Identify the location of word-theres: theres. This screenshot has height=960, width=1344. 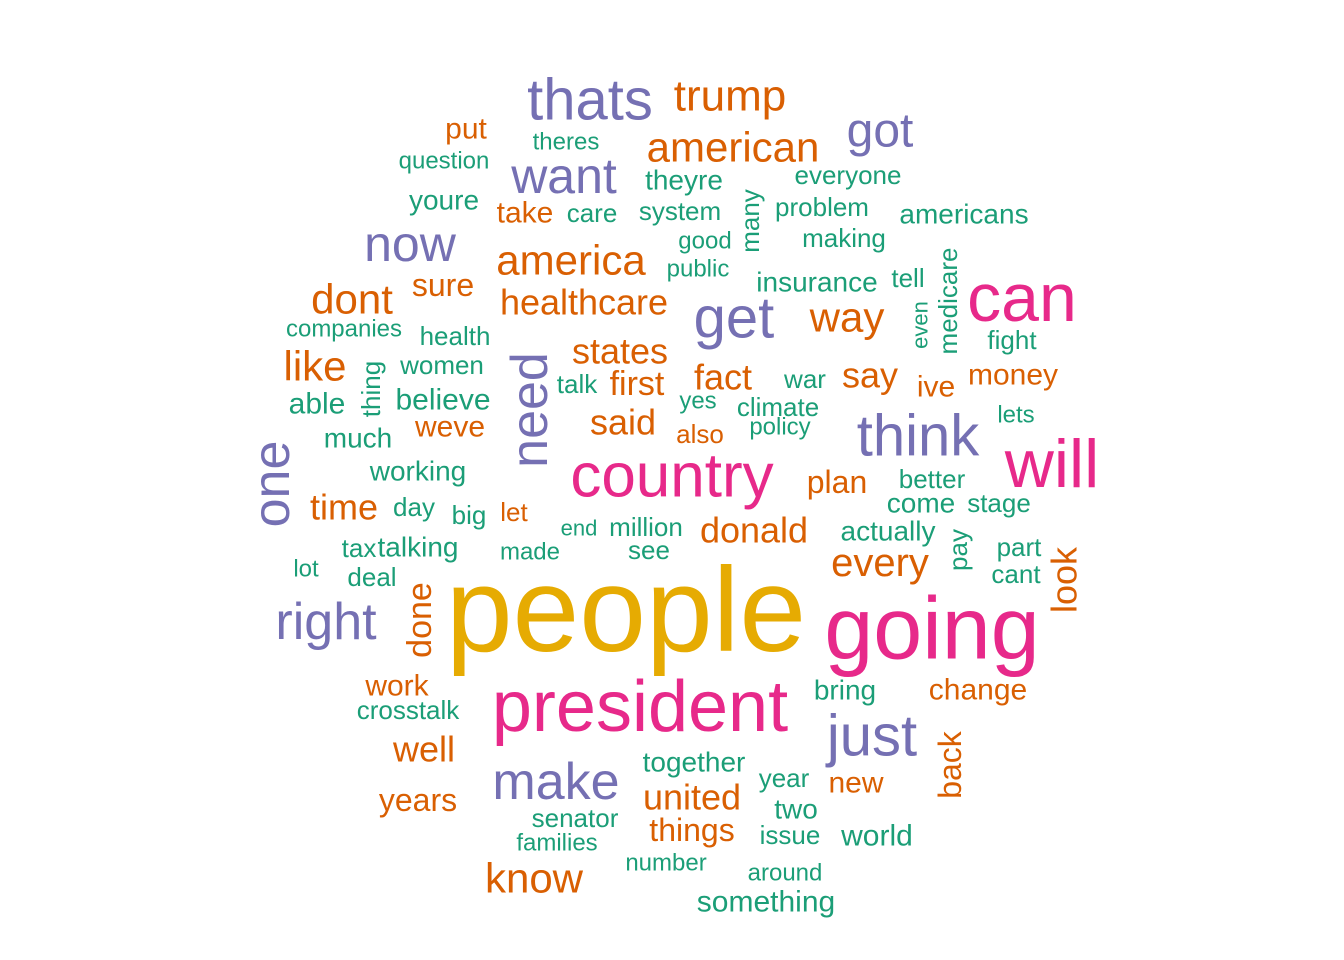
(566, 142).